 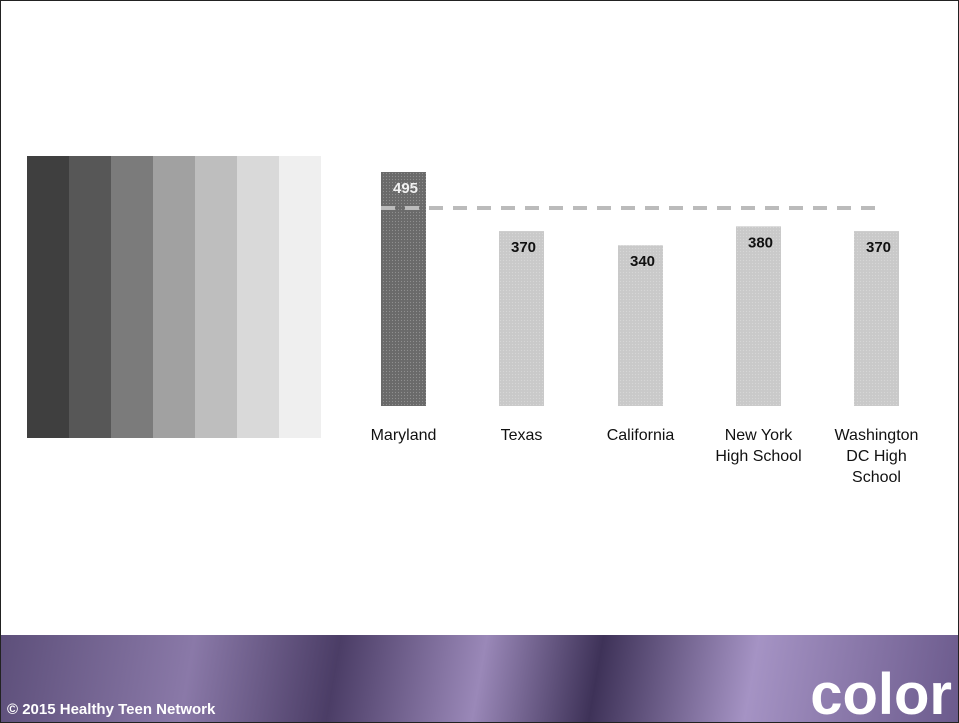 I want to click on slide-title: color, so click(x=881, y=692).